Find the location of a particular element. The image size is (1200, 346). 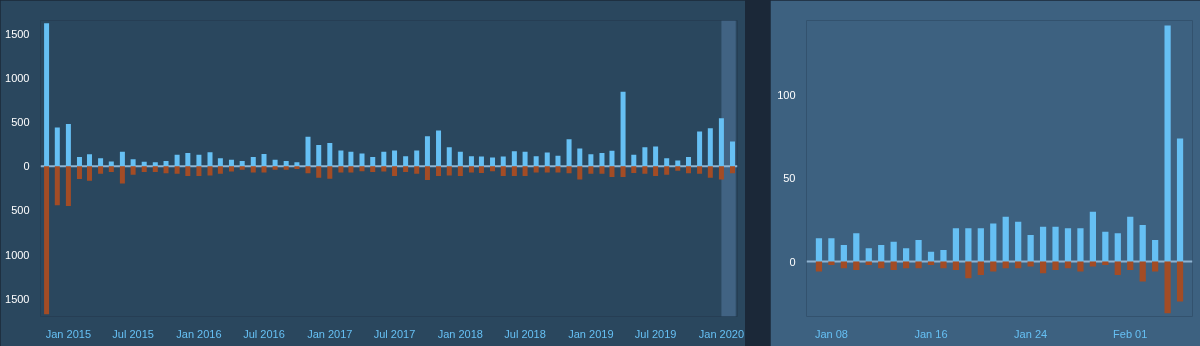

y-tick-label: 50 is located at coordinates (789, 178).